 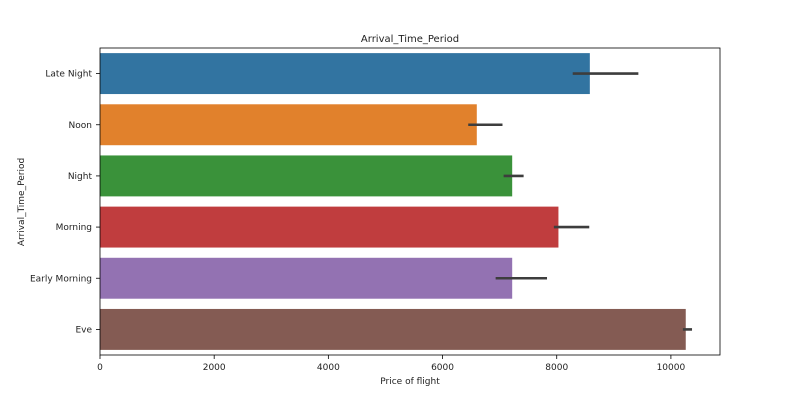 I want to click on bar-noon, so click(x=288, y=125).